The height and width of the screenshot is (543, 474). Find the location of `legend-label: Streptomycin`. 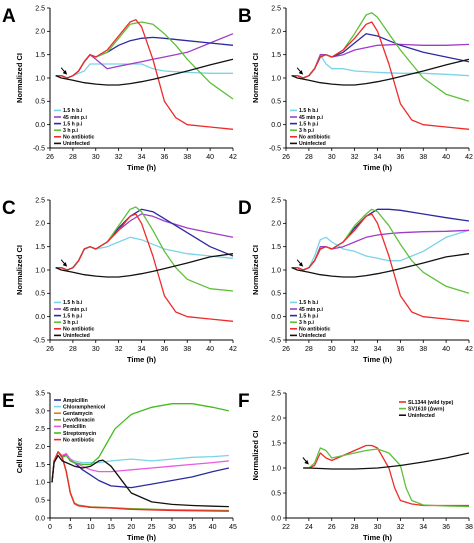

legend-label: Streptomycin is located at coordinates (79, 434).